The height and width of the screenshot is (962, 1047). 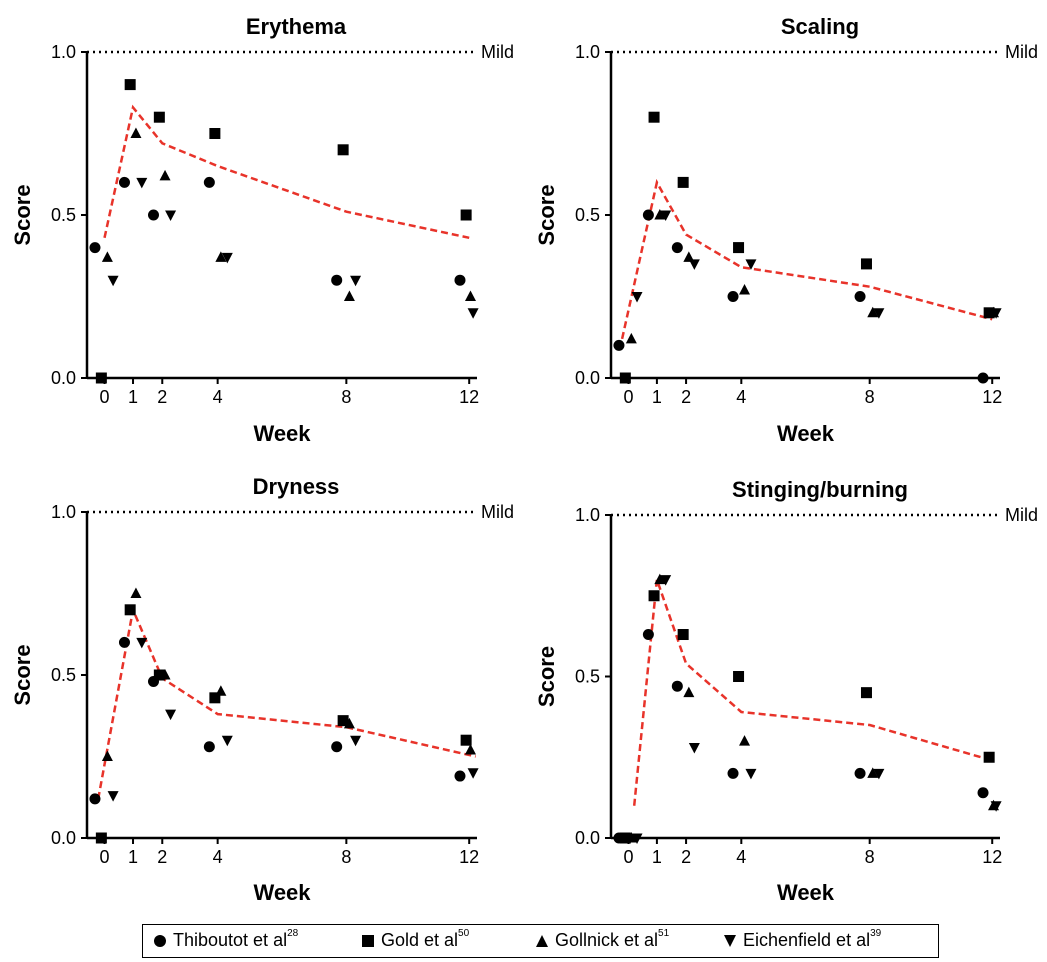 I want to click on circle-marker-icon, so click(x=160, y=940).